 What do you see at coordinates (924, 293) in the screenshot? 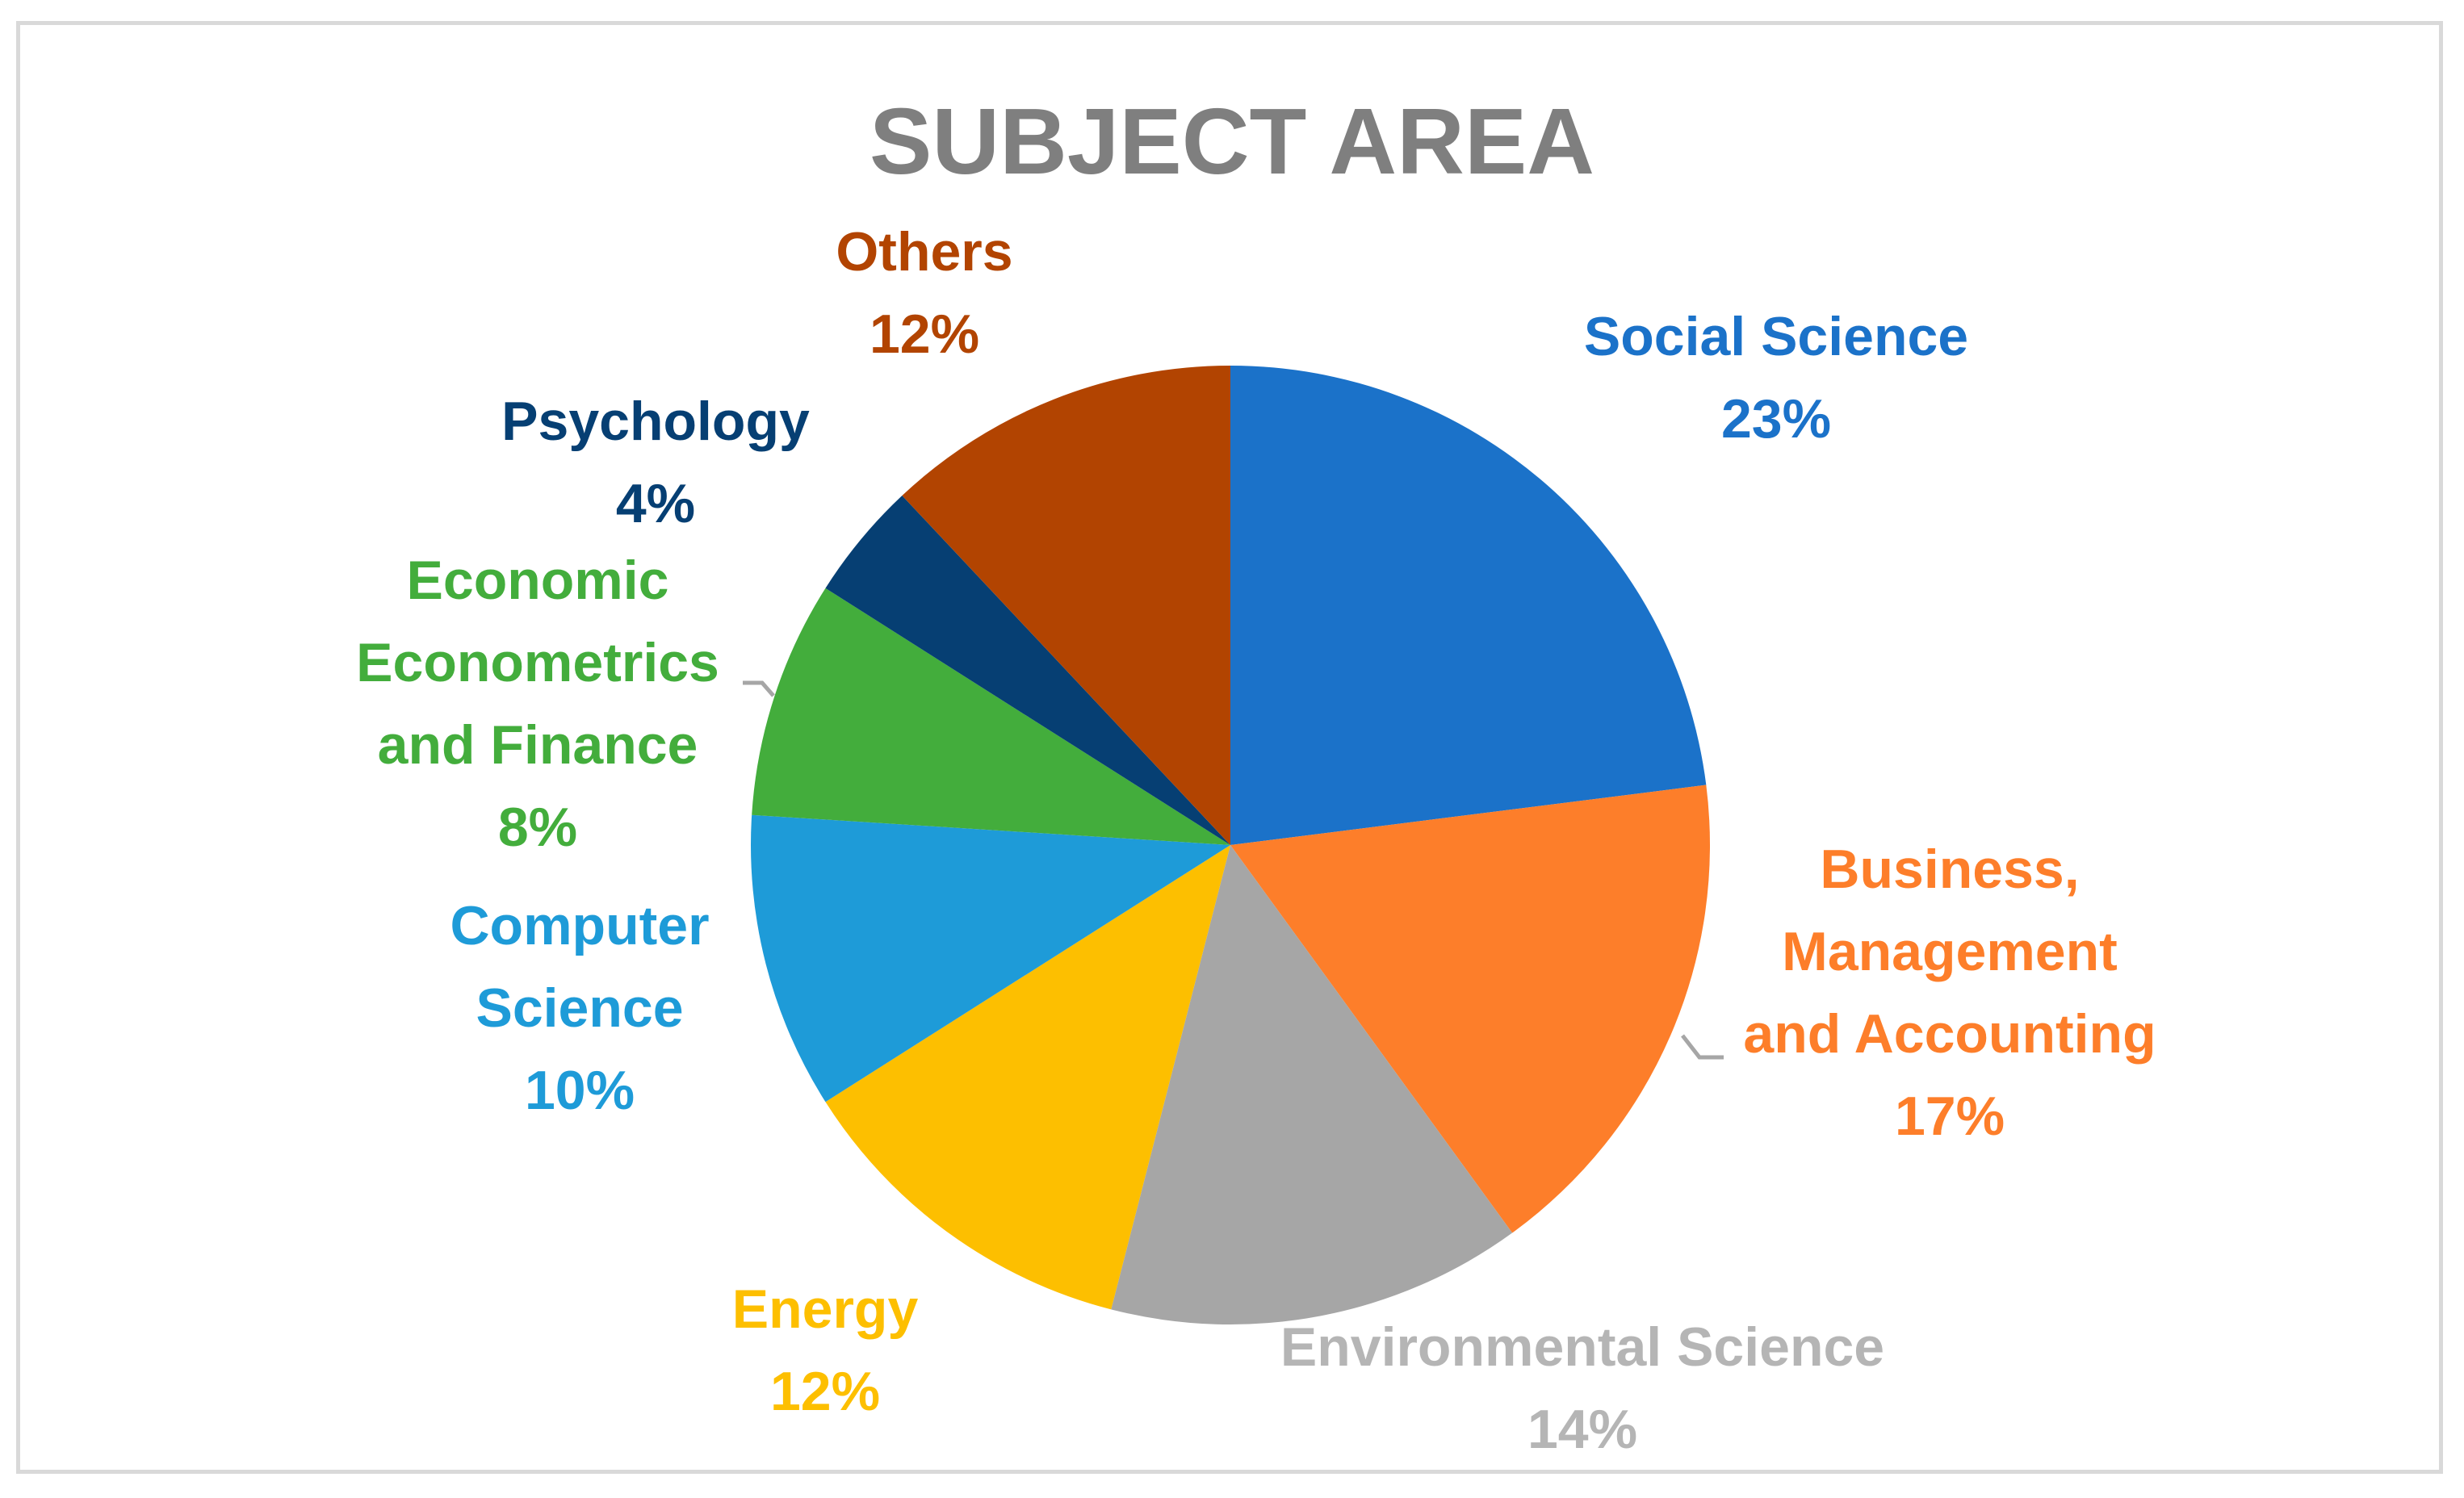
I see `slice-label-7: Others 12%` at bounding box center [924, 293].